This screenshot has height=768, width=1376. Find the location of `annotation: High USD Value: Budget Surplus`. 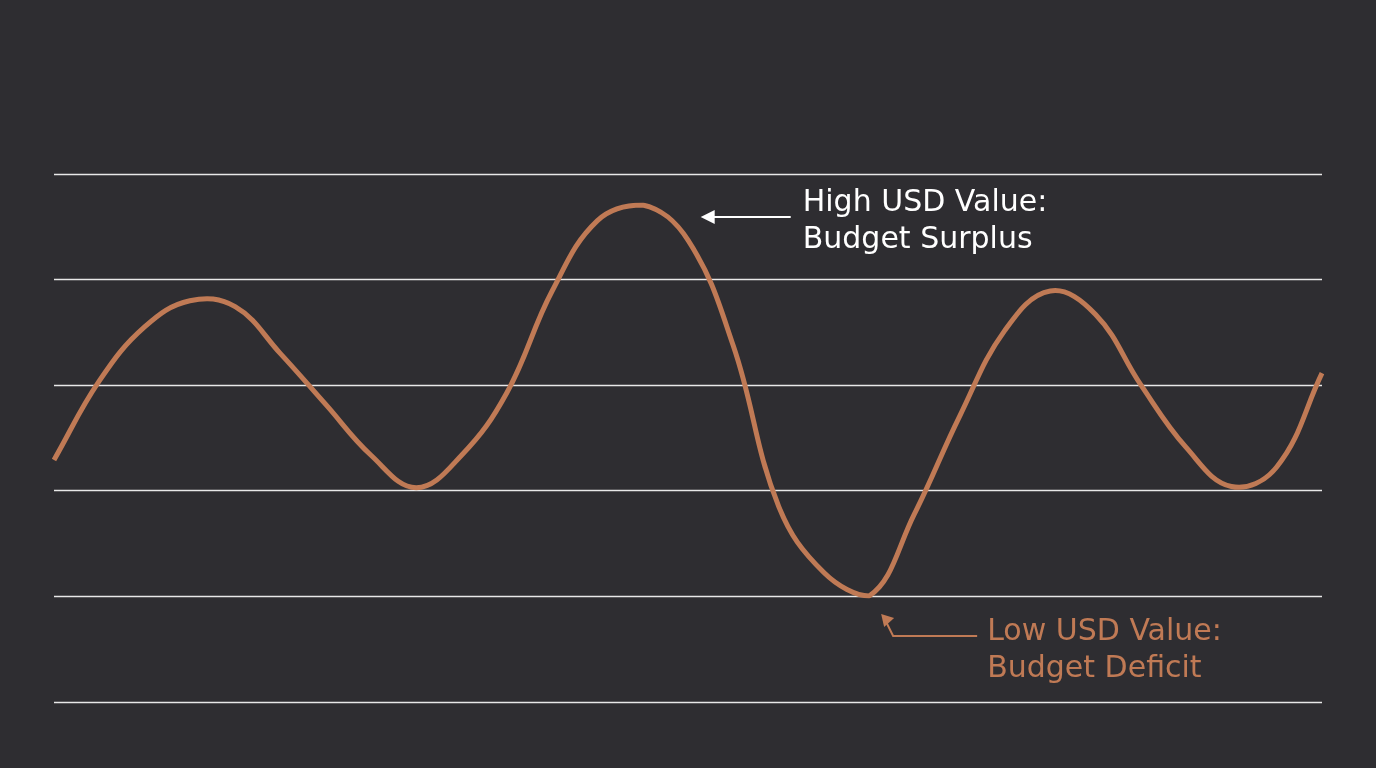

annotation: High USD Value: Budget Surplus is located at coordinates (925, 218).